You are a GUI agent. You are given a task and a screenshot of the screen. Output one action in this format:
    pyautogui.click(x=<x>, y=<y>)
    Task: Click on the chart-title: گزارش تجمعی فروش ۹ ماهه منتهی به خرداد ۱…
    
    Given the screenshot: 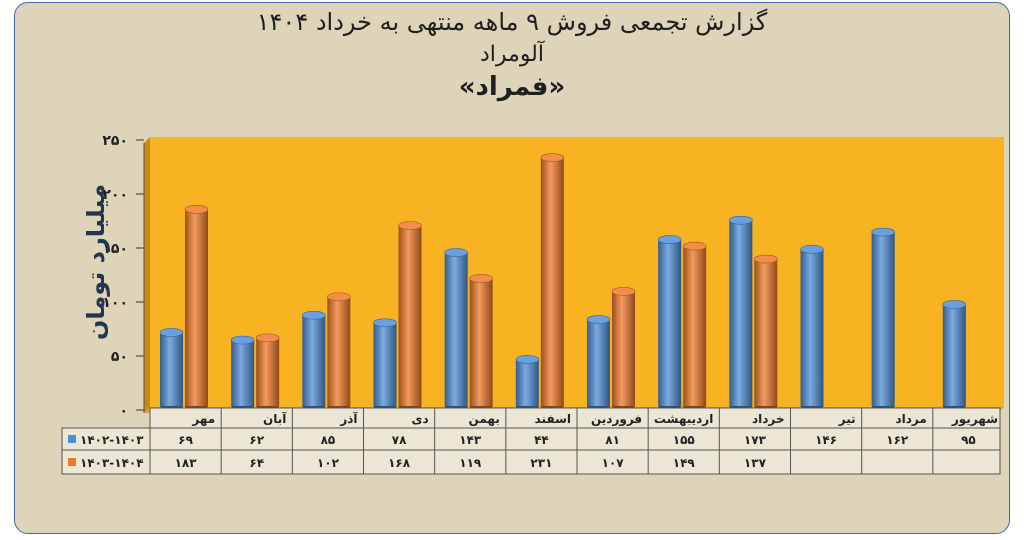 What is the action you would take?
    pyautogui.click(x=512, y=22)
    